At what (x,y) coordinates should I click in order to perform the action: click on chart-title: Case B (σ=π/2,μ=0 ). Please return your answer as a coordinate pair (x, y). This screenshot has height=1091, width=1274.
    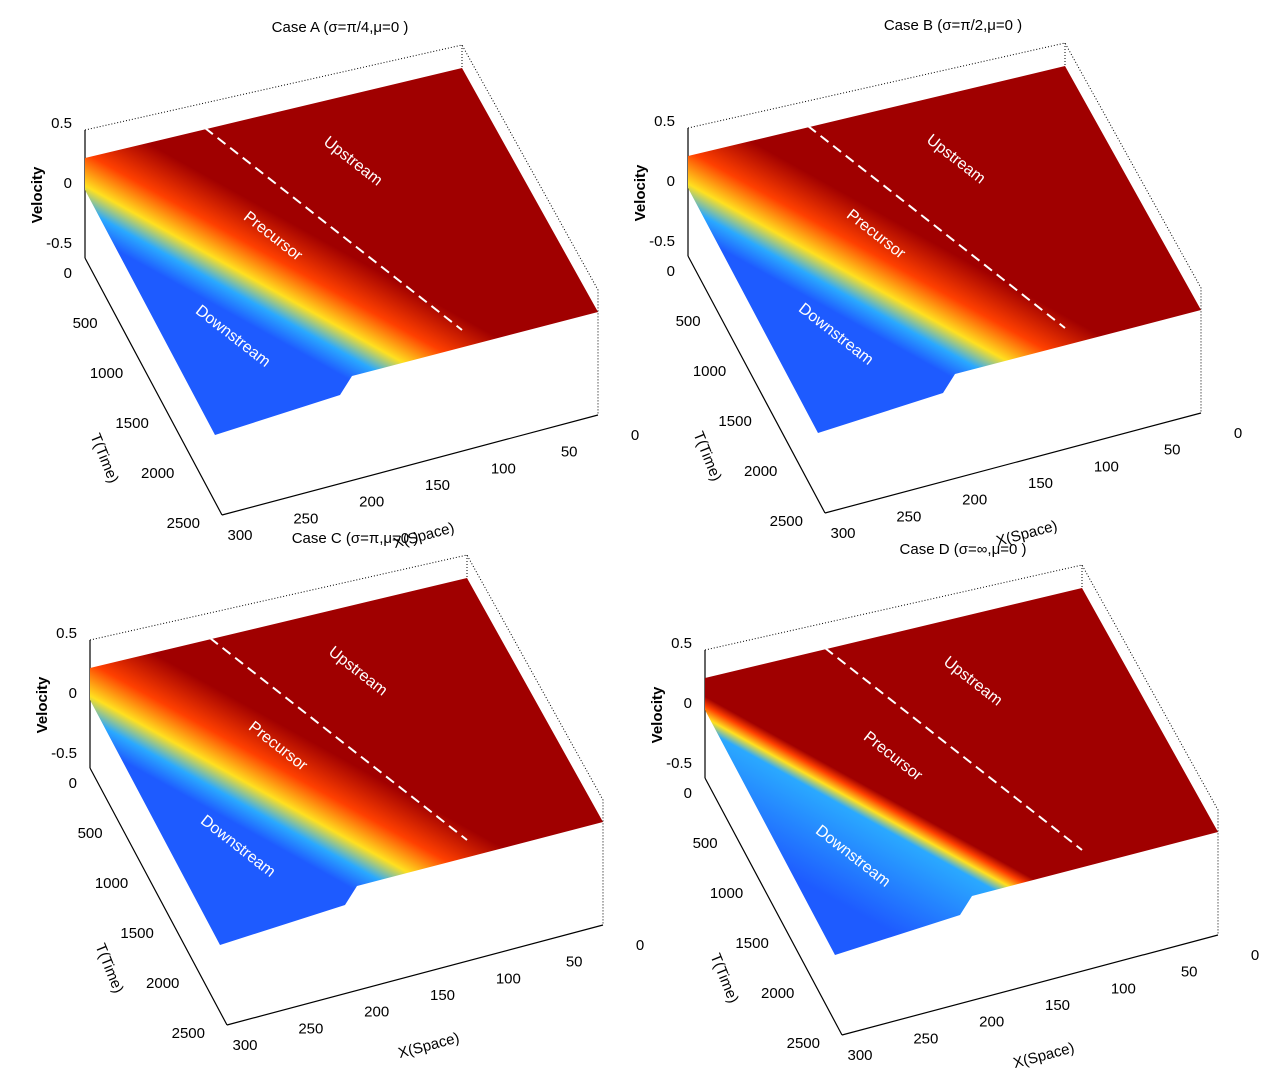
    Looking at the image, I should click on (953, 25).